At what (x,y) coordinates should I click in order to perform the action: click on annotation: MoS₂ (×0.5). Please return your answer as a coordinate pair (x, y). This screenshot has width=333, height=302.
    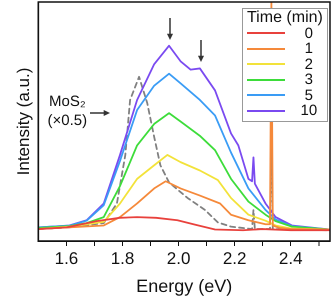
    Looking at the image, I should click on (68, 111).